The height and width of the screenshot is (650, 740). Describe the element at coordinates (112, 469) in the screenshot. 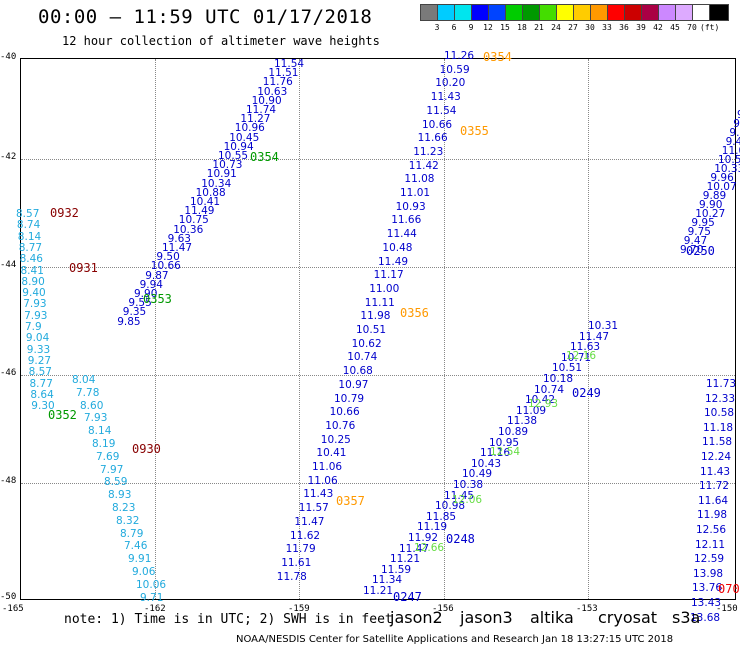

I see `wave-height-value: 7.97` at that location.